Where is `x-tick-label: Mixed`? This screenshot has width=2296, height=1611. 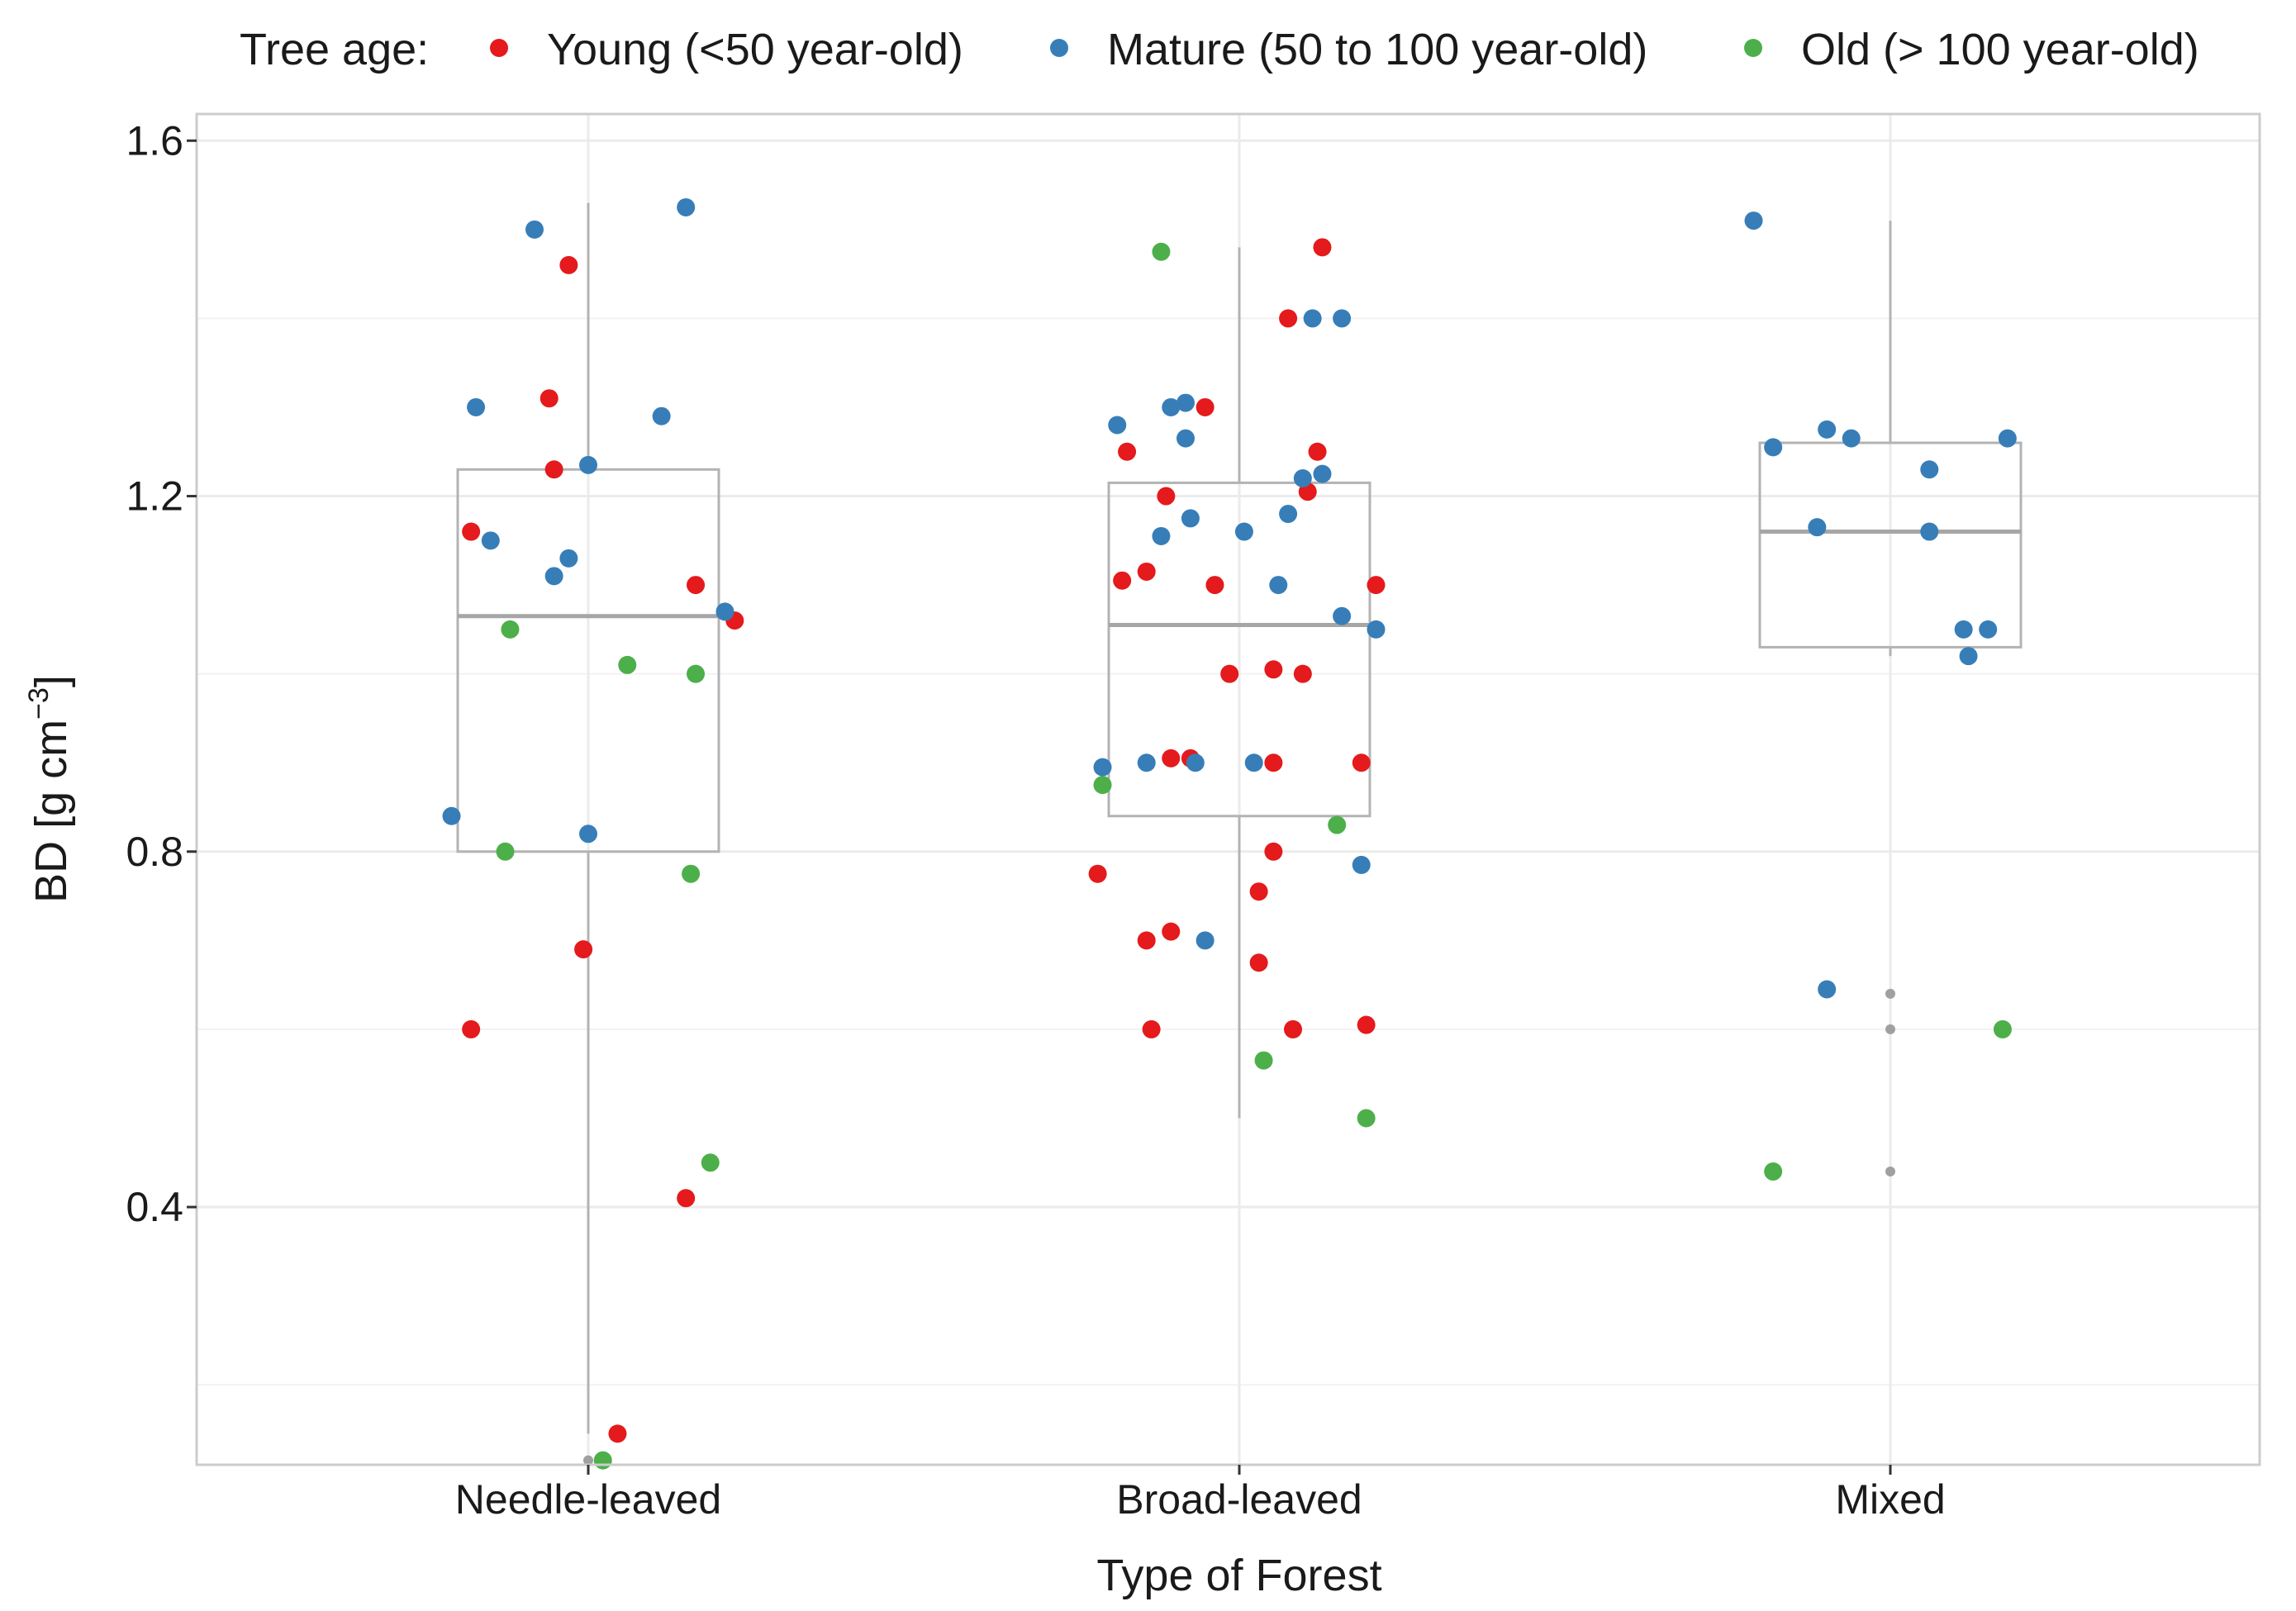
x-tick-label: Mixed is located at coordinates (1890, 1499).